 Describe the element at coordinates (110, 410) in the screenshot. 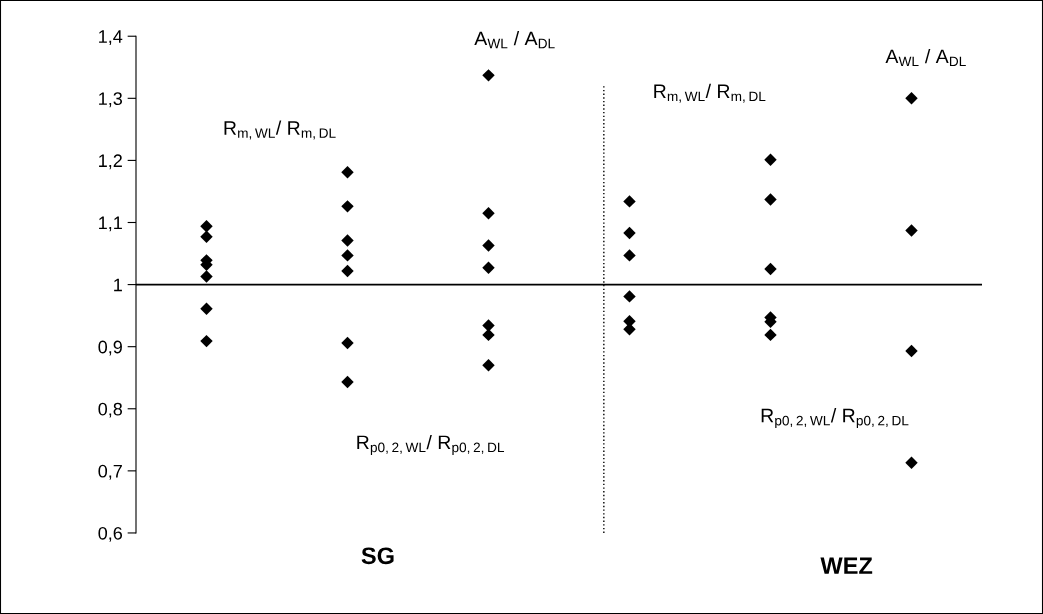

I see `y-tick-label: 0,8` at that location.